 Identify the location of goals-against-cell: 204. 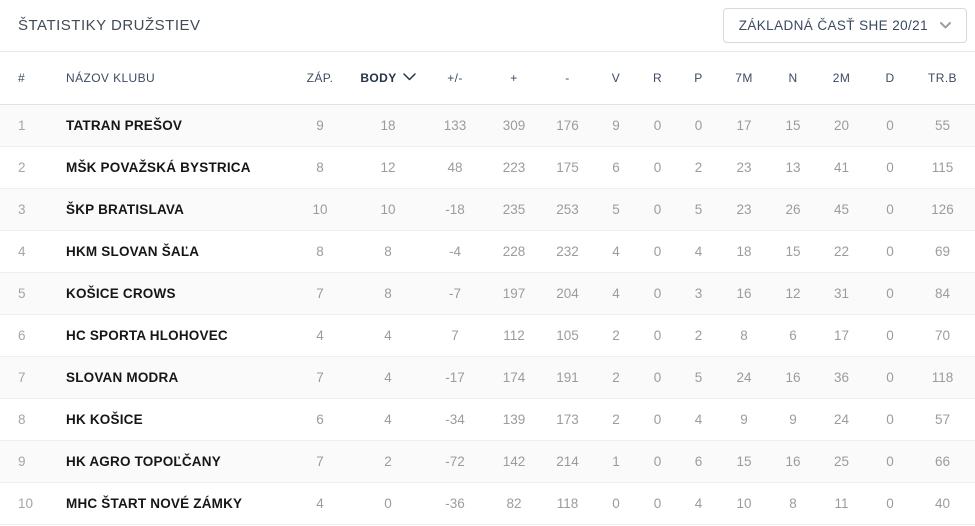
(567, 293).